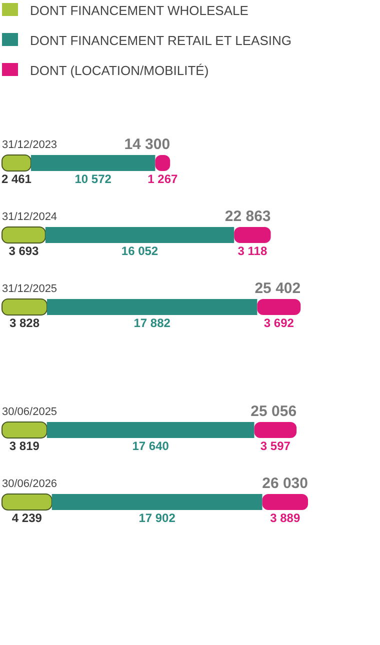 The image size is (380, 645). What do you see at coordinates (119, 70) in the screenshot?
I see `legend-label: DONT (LOCATION/MOBILITÉ)` at bounding box center [119, 70].